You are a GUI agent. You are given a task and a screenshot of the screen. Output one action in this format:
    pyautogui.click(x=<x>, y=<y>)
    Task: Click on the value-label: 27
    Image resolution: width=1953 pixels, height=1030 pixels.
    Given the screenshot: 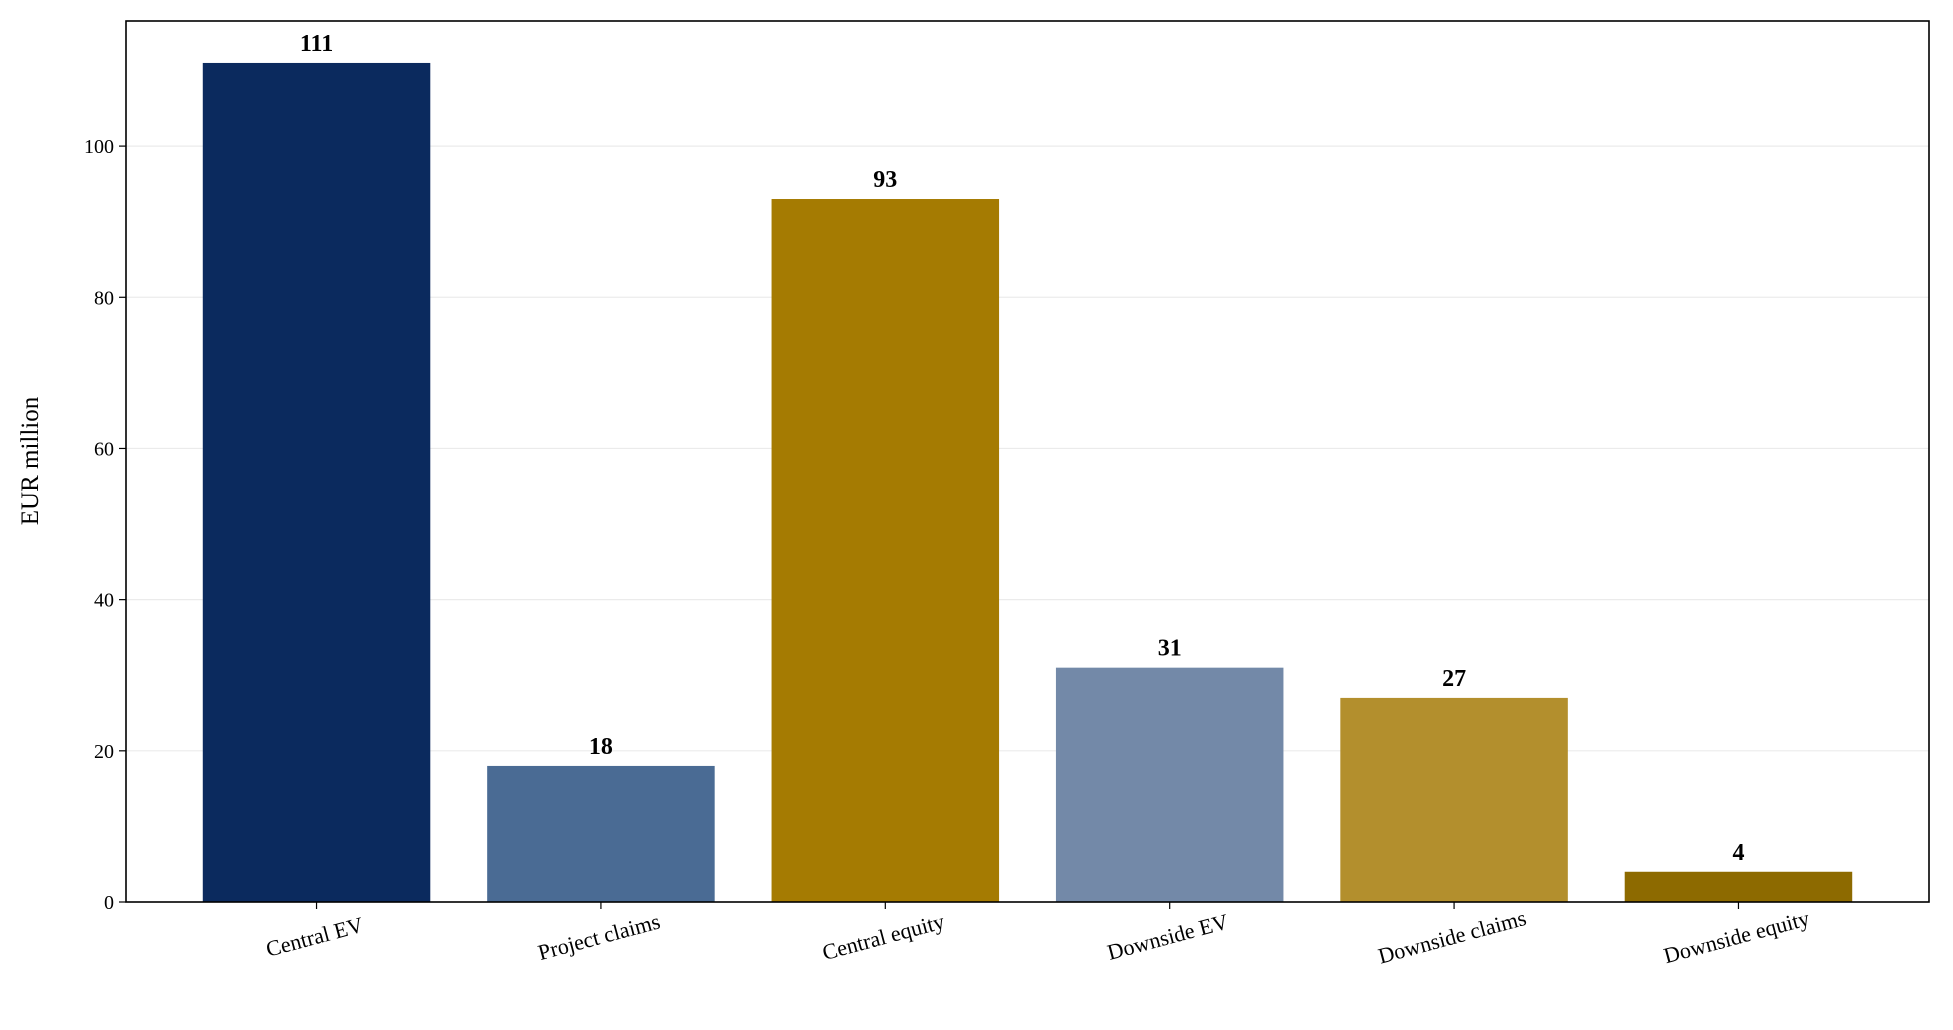 What is the action you would take?
    pyautogui.click(x=1454, y=679)
    